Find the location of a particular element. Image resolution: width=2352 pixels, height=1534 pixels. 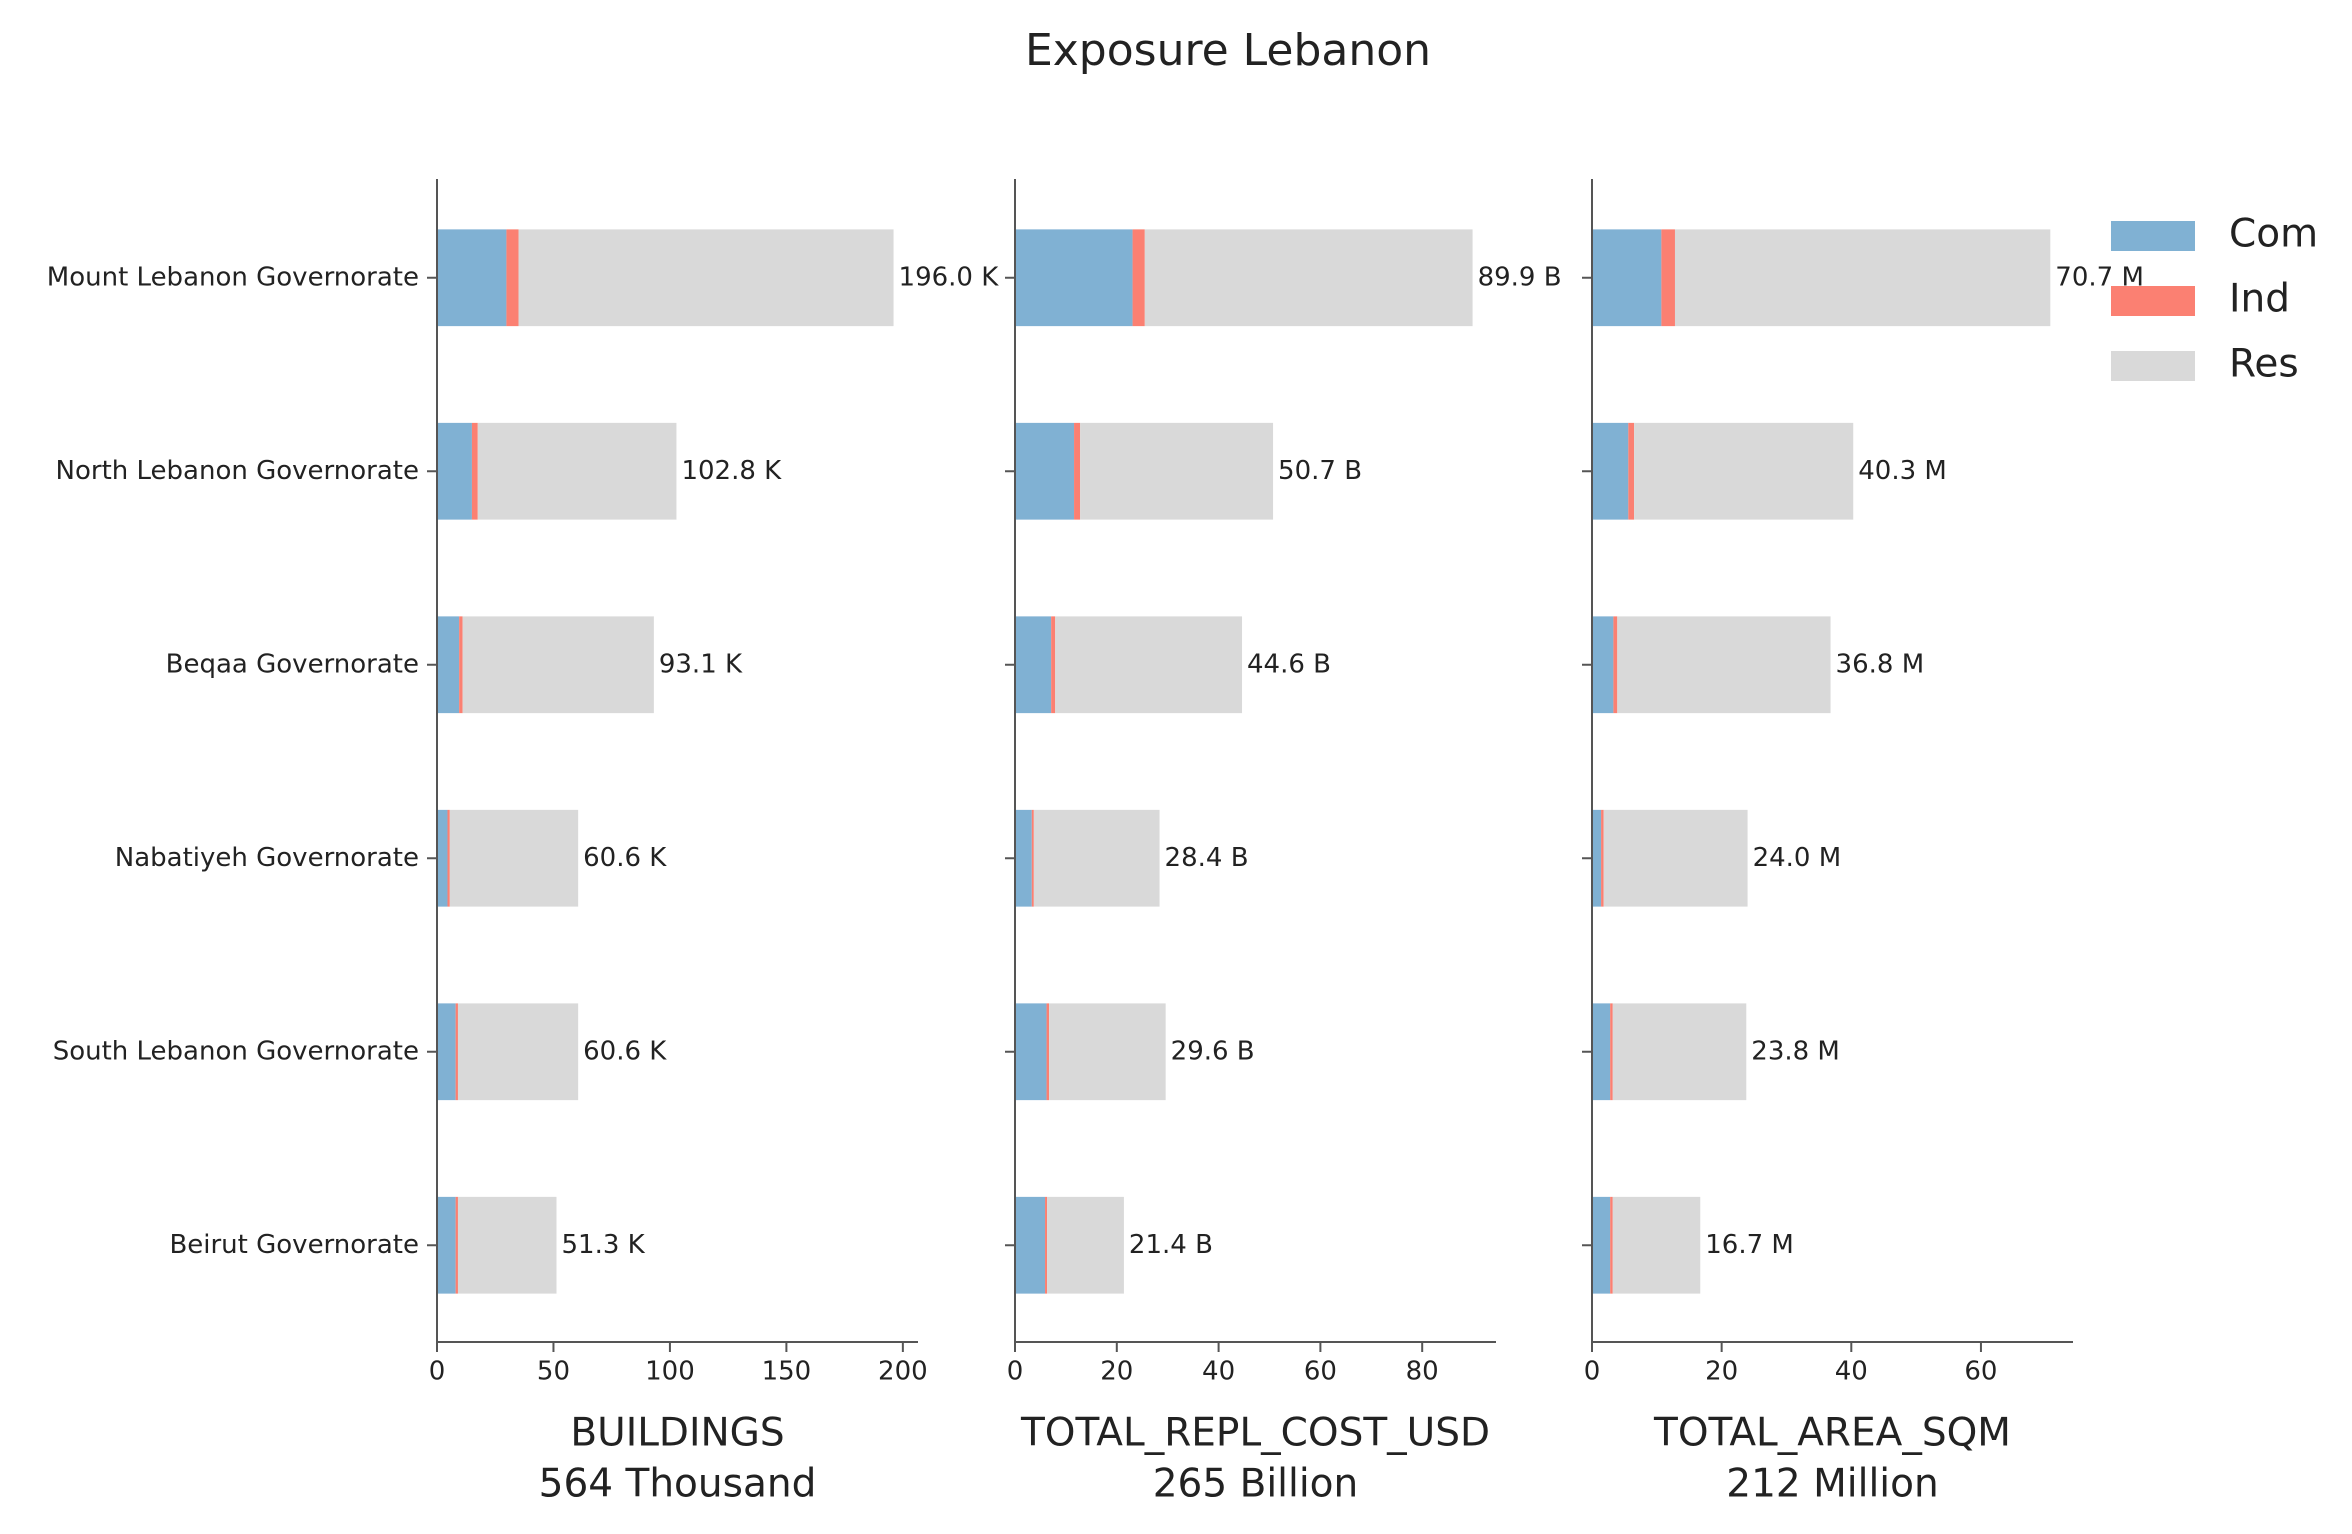

y-tick-label: Beirut Governorate is located at coordinates (294, 1245).